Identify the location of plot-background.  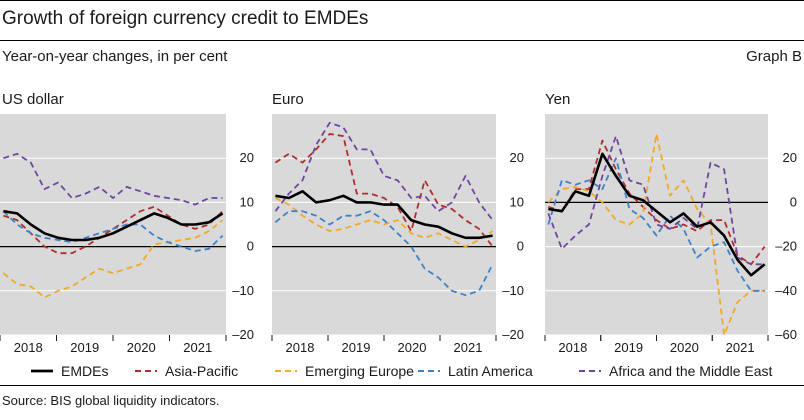
(656, 224).